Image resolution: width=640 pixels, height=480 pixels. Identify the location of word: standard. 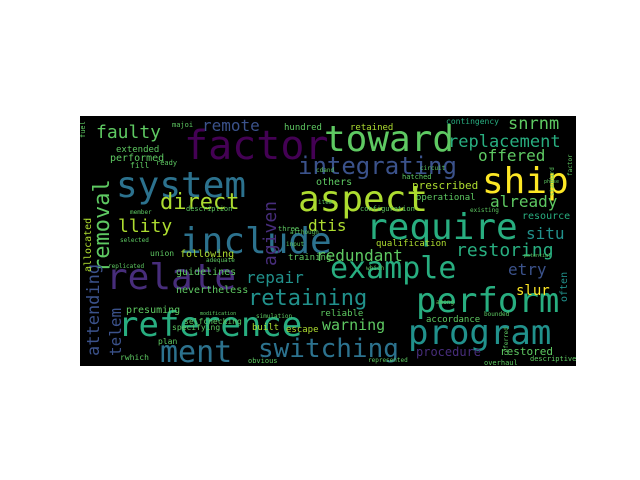
(552, 181).